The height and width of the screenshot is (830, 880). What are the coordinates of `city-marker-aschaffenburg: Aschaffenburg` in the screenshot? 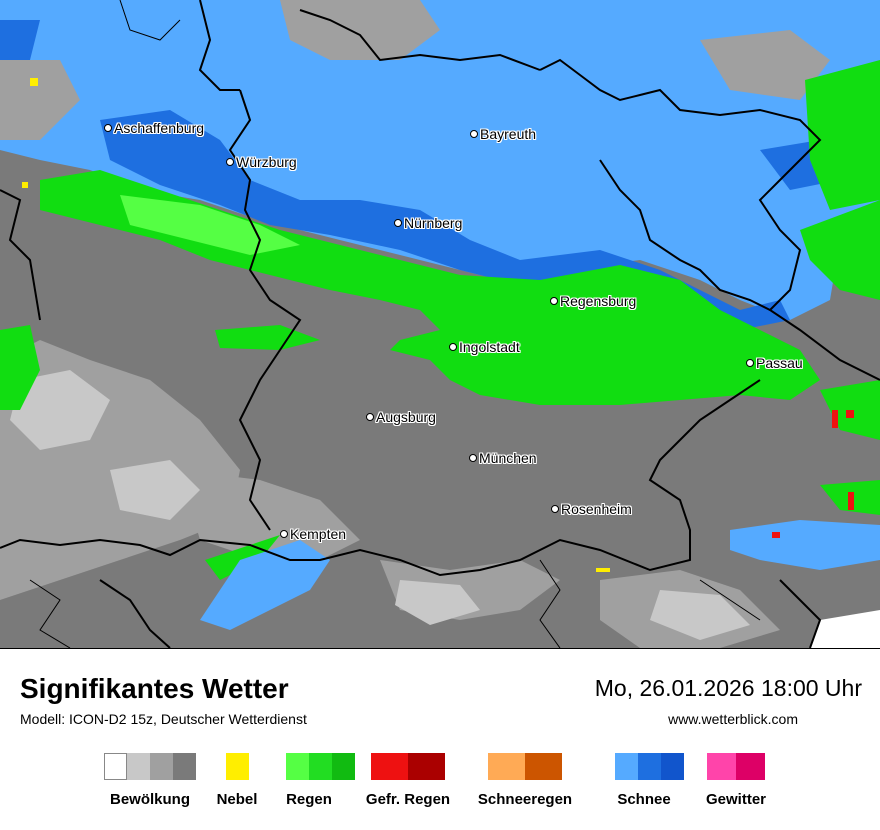 It's located at (154, 128).